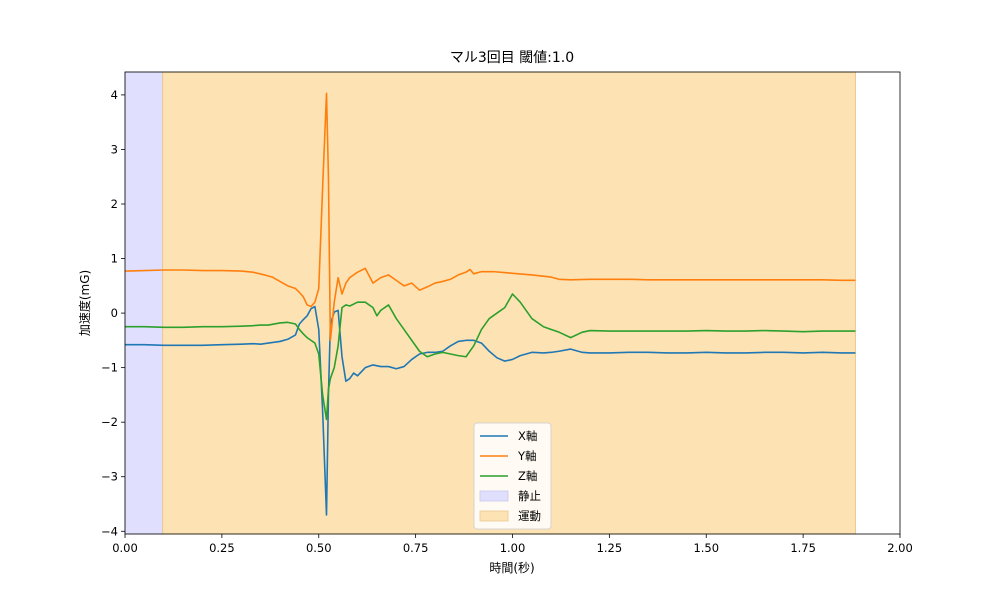  What do you see at coordinates (512, 476) in the screenshot?
I see `legend-box` at bounding box center [512, 476].